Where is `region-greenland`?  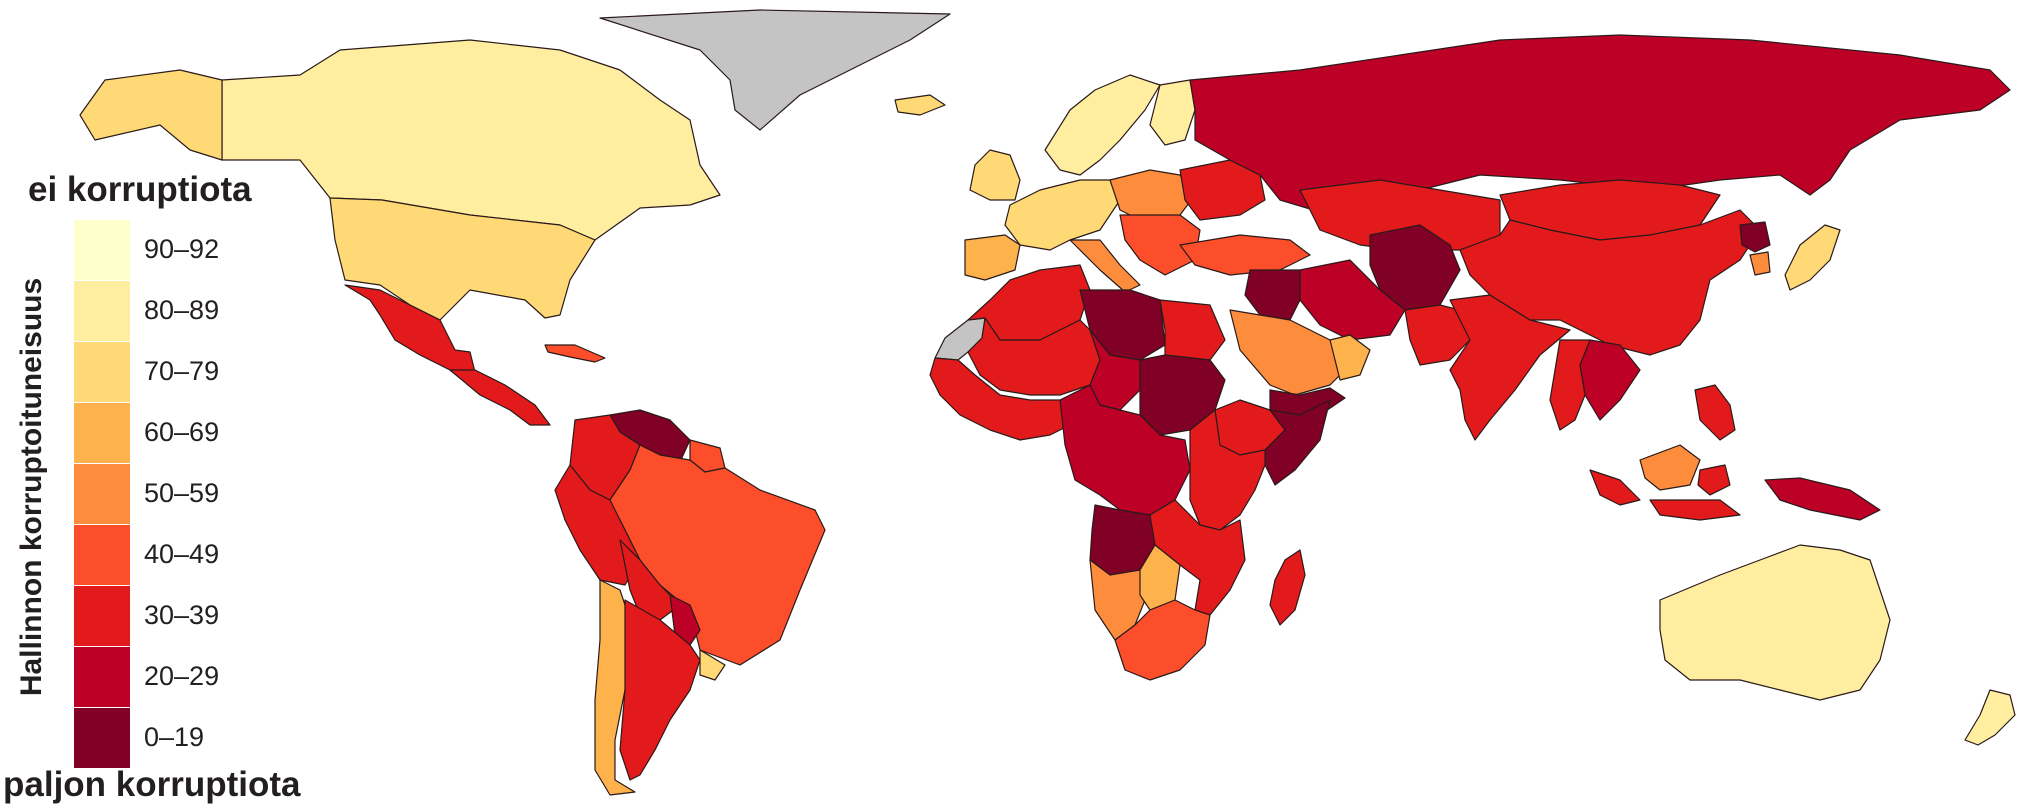 region-greenland is located at coordinates (775, 70).